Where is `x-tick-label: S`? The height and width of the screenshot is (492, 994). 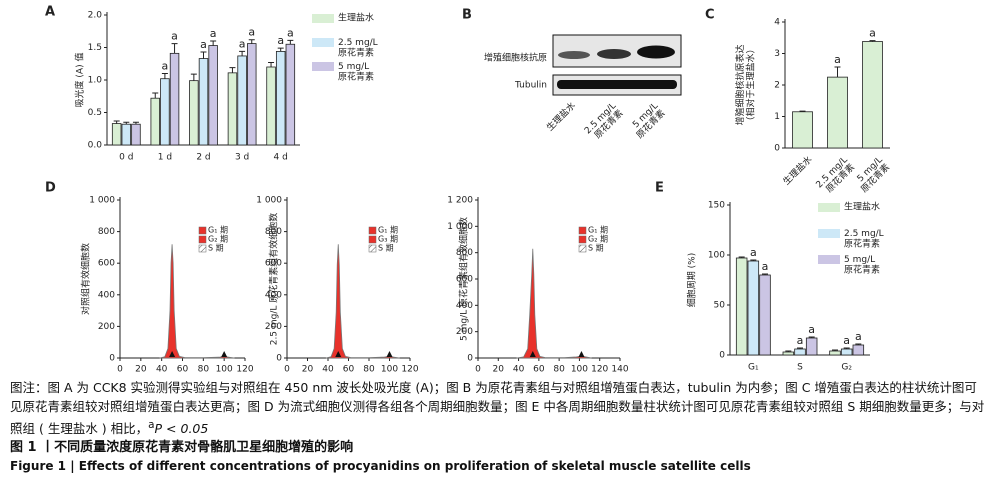 x-tick-label: S is located at coordinates (800, 368).